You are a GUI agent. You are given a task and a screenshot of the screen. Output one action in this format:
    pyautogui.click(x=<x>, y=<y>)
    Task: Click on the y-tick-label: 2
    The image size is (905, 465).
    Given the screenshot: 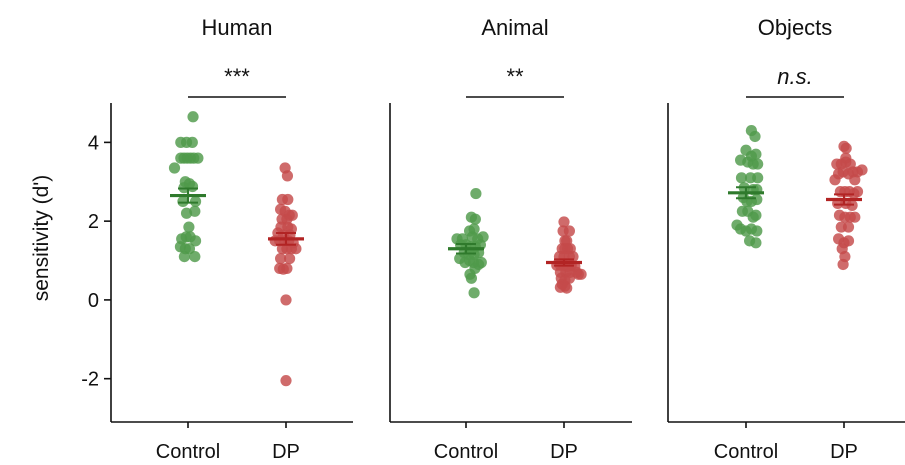 What is the action you would take?
    pyautogui.click(x=93, y=222)
    